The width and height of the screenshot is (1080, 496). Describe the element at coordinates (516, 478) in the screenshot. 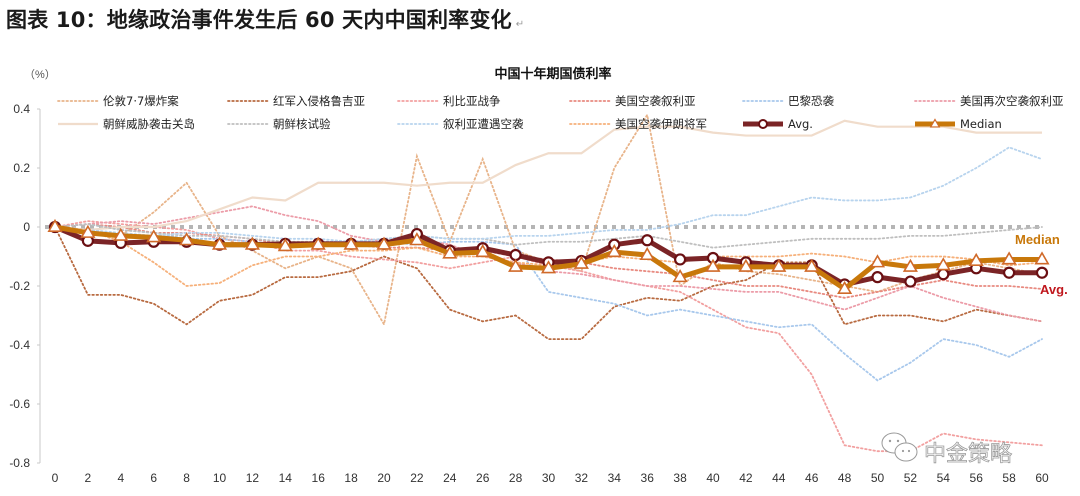

I see `x-tick-label: 28` at that location.